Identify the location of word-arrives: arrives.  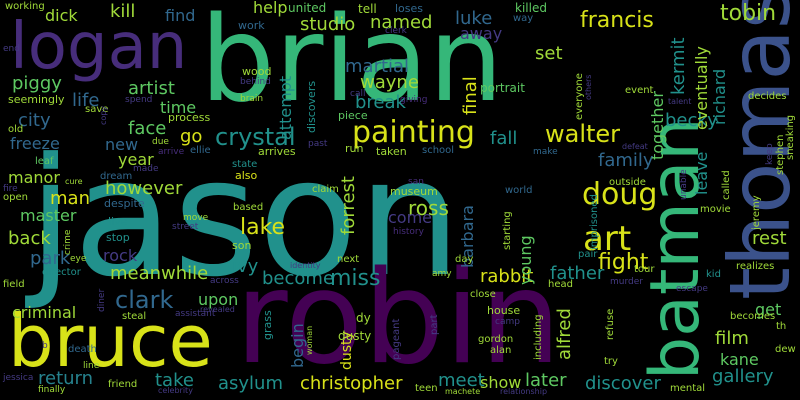
(277, 151).